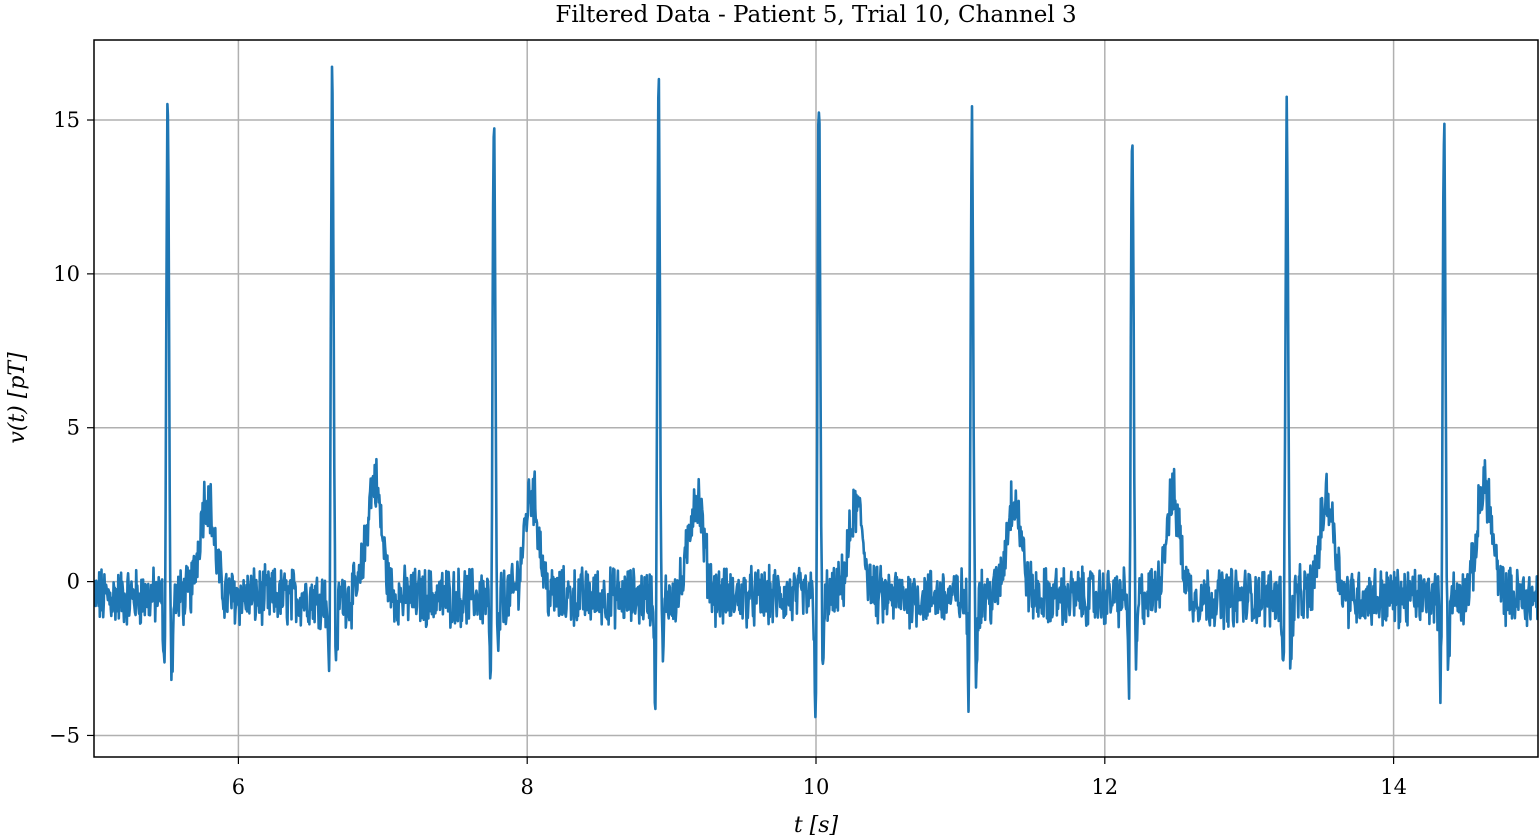 The width and height of the screenshot is (1540, 840). What do you see at coordinates (1104, 787) in the screenshot?
I see `x-tick-label: 12` at bounding box center [1104, 787].